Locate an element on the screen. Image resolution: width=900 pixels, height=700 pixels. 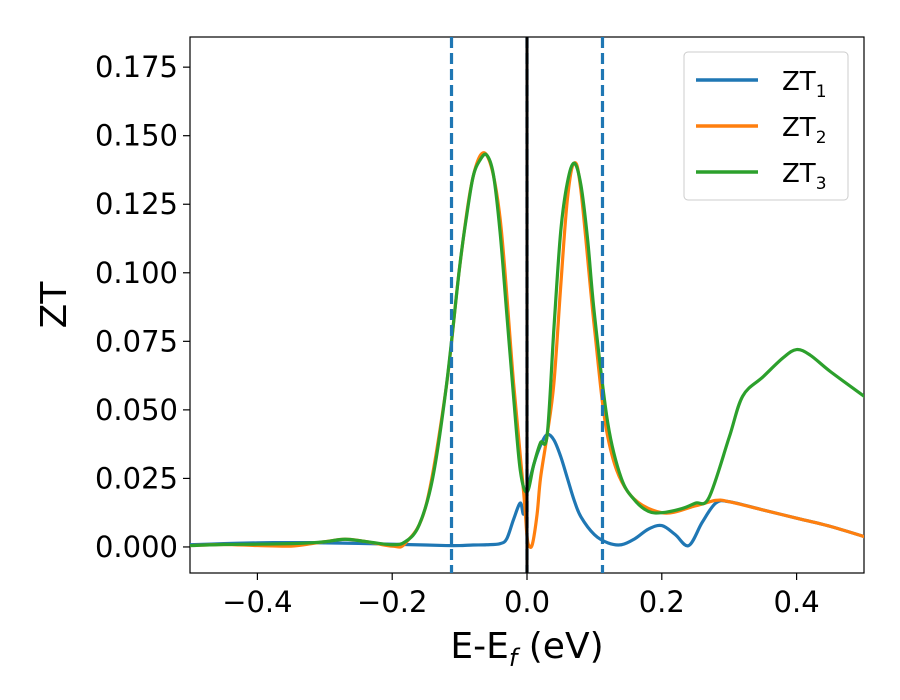
y-tick-label: 0.050 is located at coordinates (136, 410).